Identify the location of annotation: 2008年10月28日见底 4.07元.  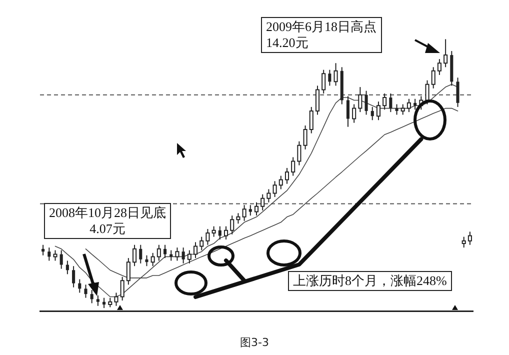
(107, 221).